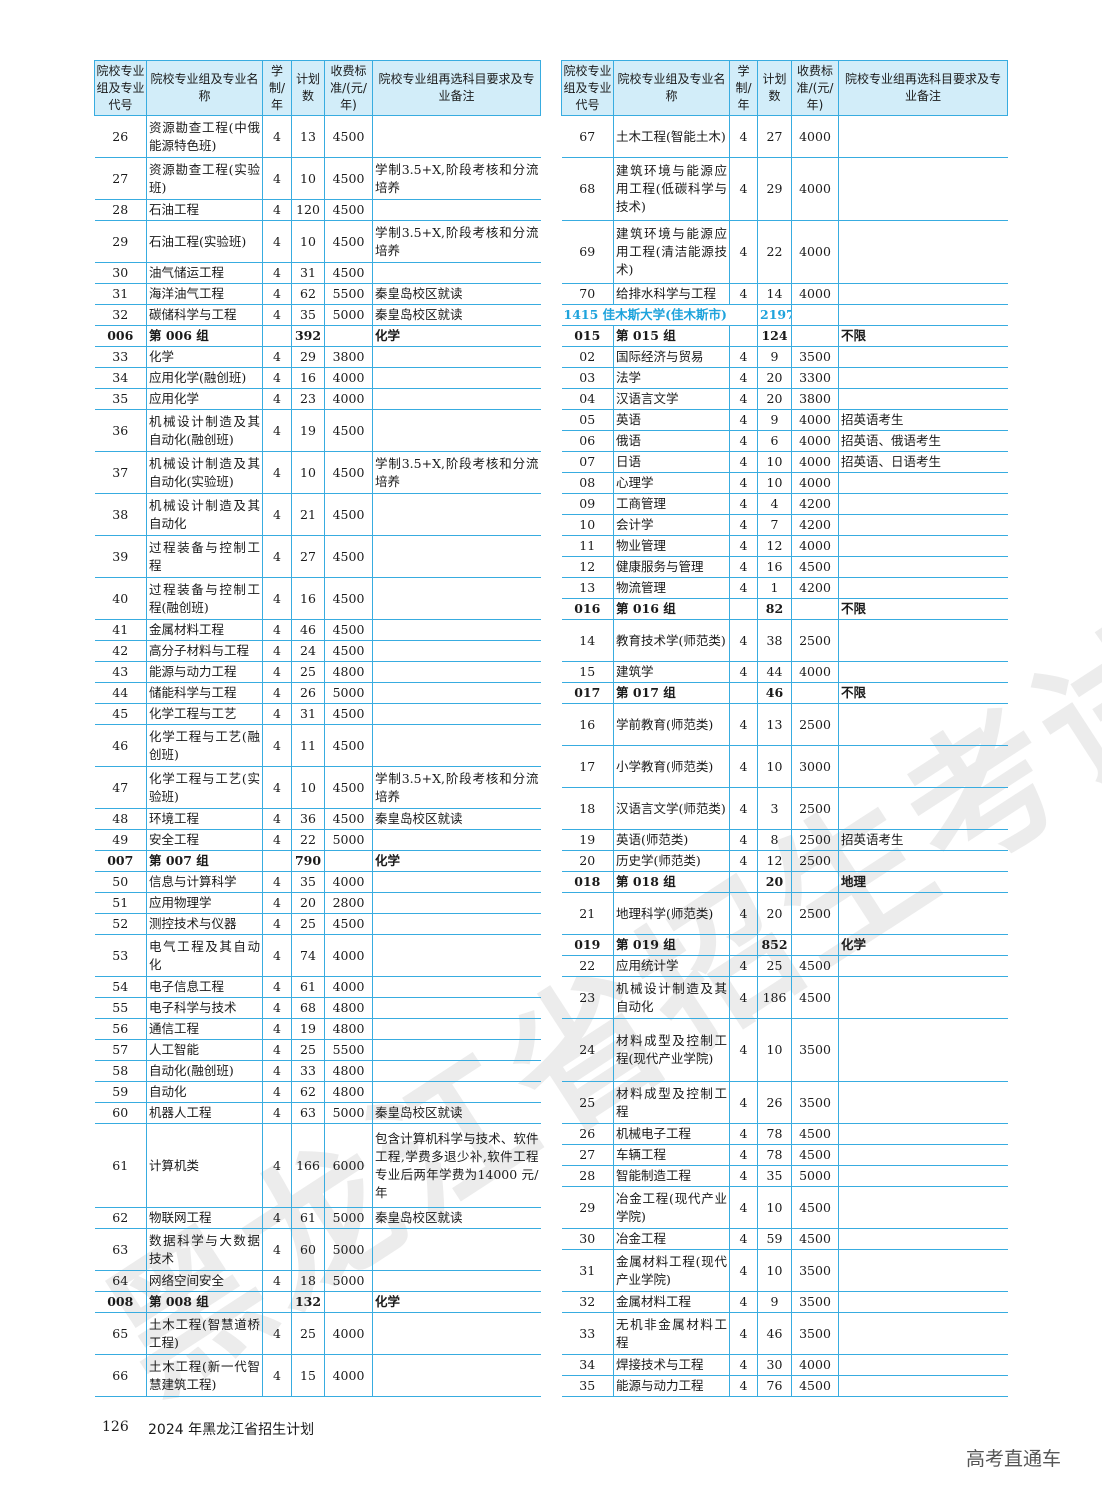 Image resolution: width=1102 pixels, height=1496 pixels. What do you see at coordinates (587, 640) in the screenshot?
I see `code-cell: 14` at bounding box center [587, 640].